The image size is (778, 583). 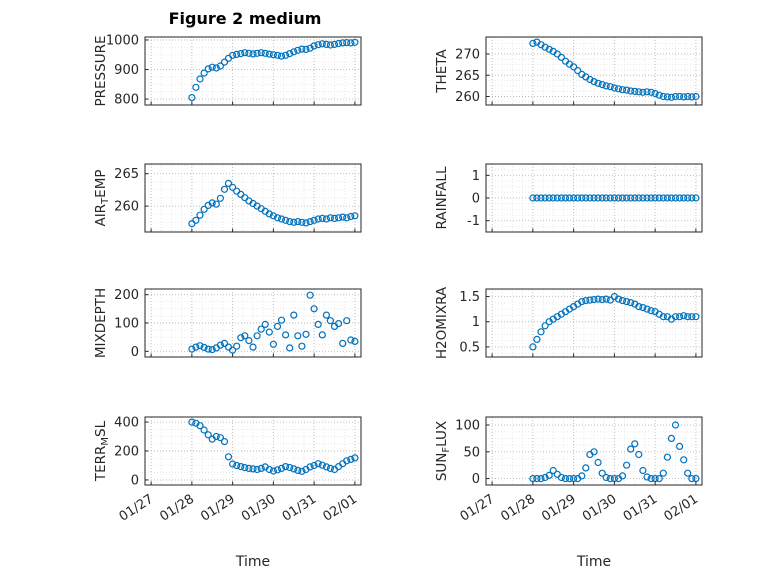 I want to click on y-tick-label: 800, so click(x=126, y=100).